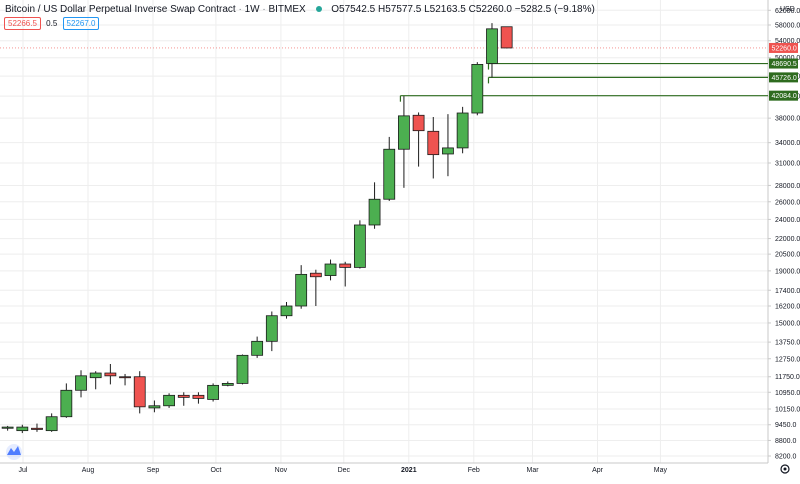 Image resolution: width=800 pixels, height=484 pixels. What do you see at coordinates (384, 74) in the screenshot?
I see `horizontal-lines` at bounding box center [384, 74].